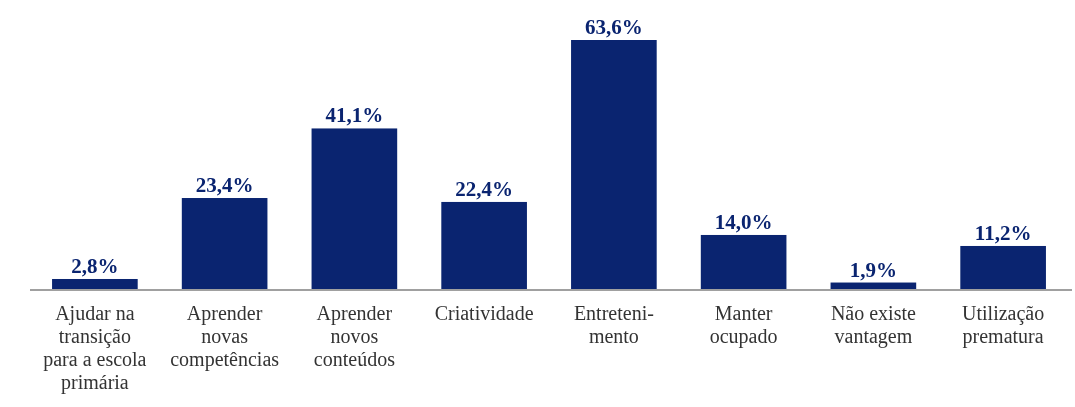 Image resolution: width=1075 pixels, height=407 pixels. What do you see at coordinates (95, 348) in the screenshot?
I see `x-tick-label: Ajudar na transição para a escola primária` at bounding box center [95, 348].